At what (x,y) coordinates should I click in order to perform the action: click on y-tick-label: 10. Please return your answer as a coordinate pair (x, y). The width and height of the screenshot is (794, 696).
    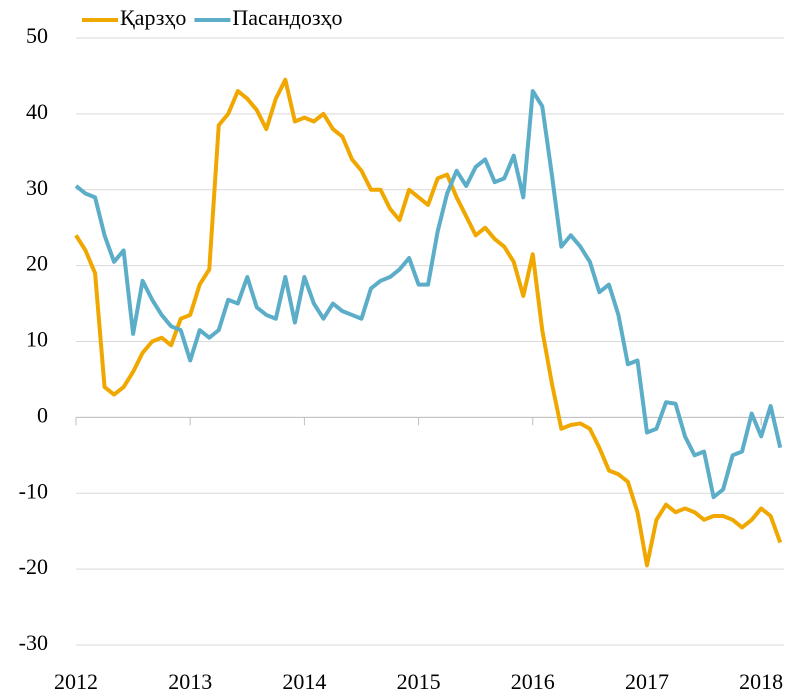
    Looking at the image, I should click on (37, 339).